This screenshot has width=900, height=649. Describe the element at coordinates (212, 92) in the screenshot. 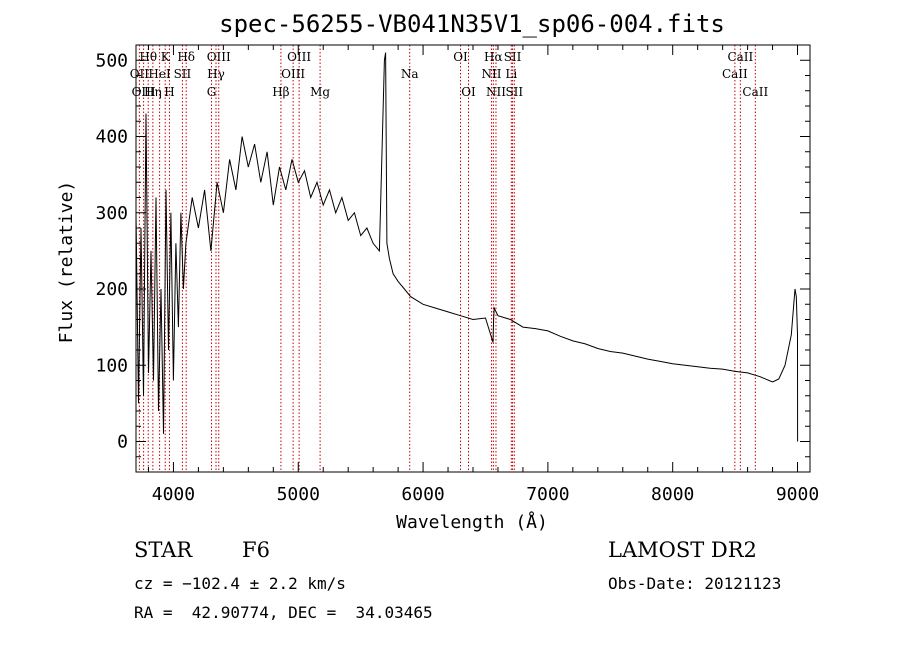

I see `spectral-line-label: G` at that location.